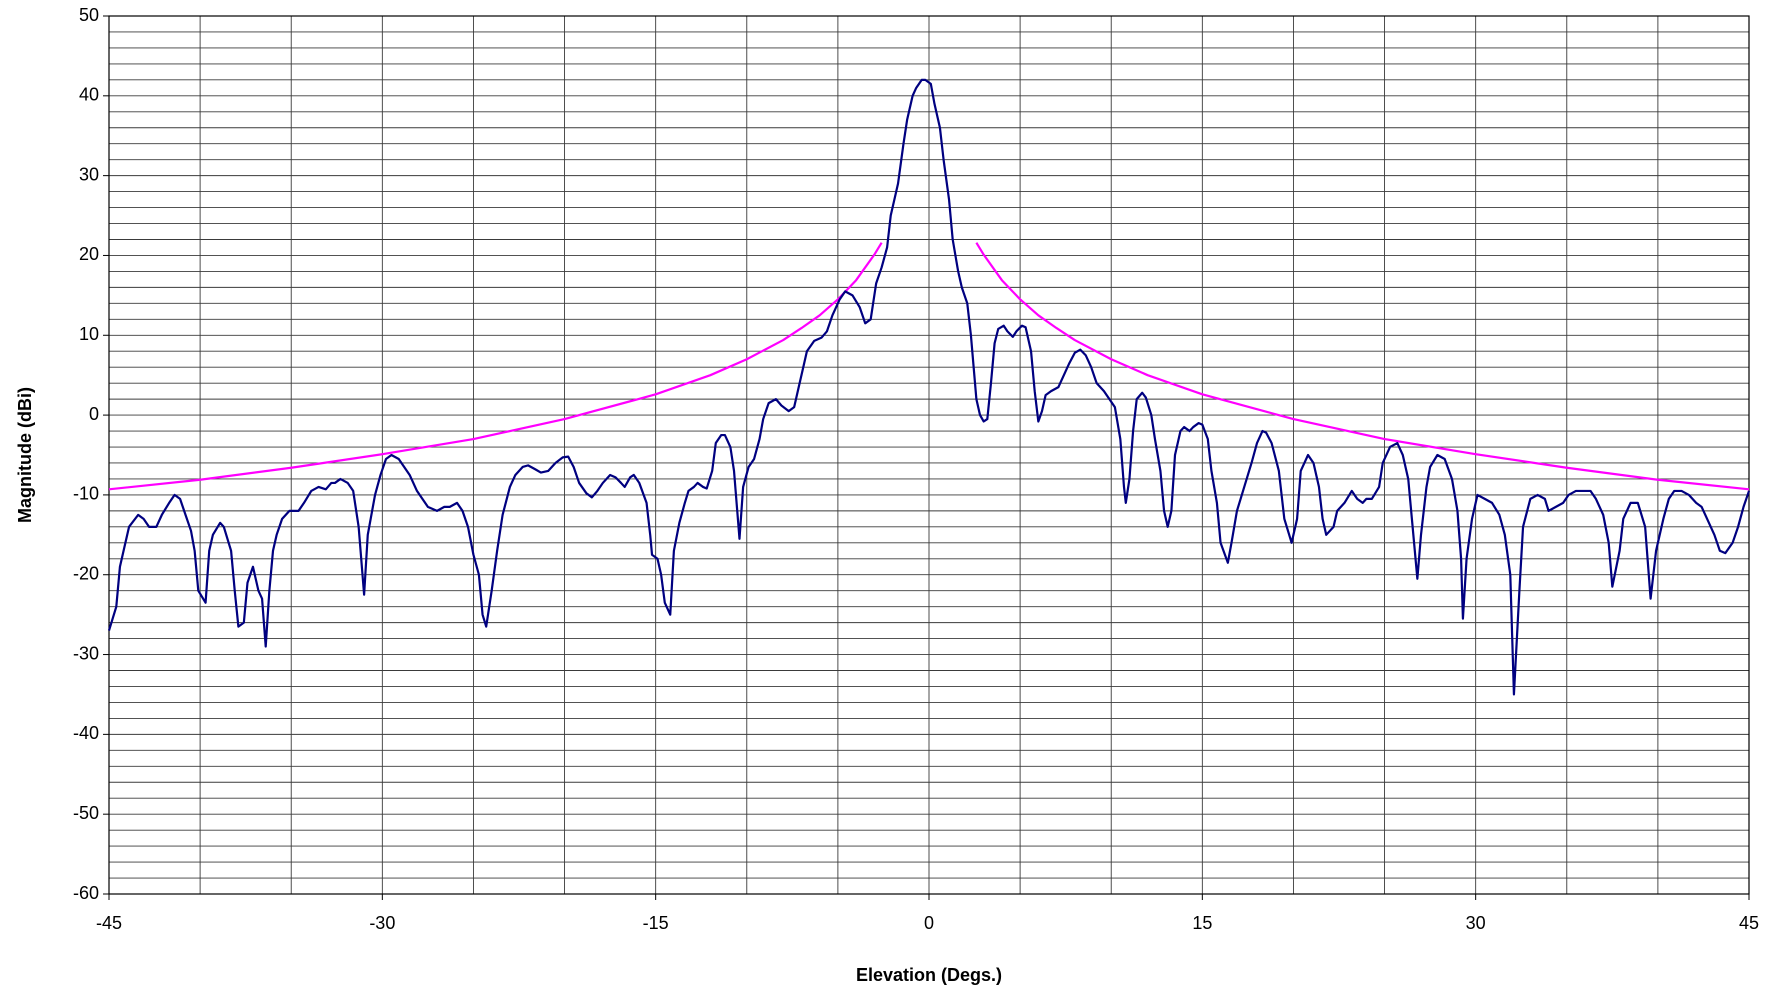 The image size is (1774, 990). Describe the element at coordinates (1476, 923) in the screenshot. I see `x-tick-label: 30` at that location.